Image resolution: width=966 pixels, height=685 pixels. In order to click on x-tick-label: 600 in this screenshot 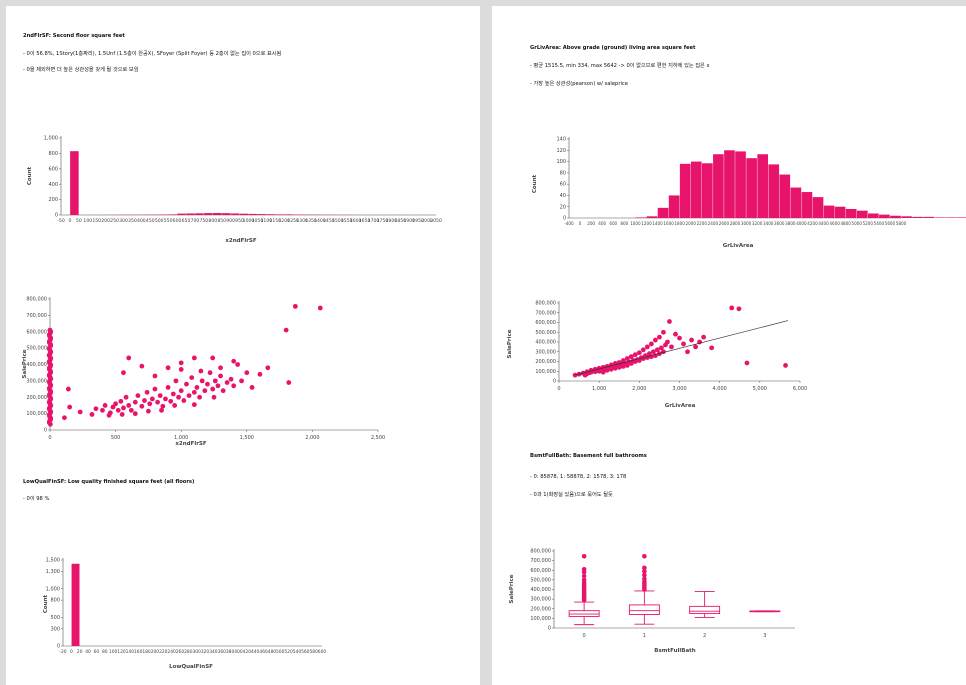, I will do `click(322, 652)`.